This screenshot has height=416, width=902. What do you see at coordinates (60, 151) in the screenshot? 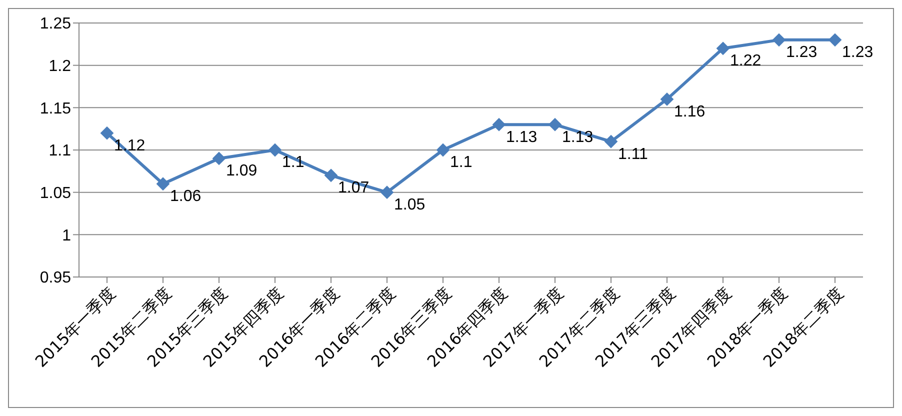
I see `y-tick-label: 1.1` at bounding box center [60, 151].